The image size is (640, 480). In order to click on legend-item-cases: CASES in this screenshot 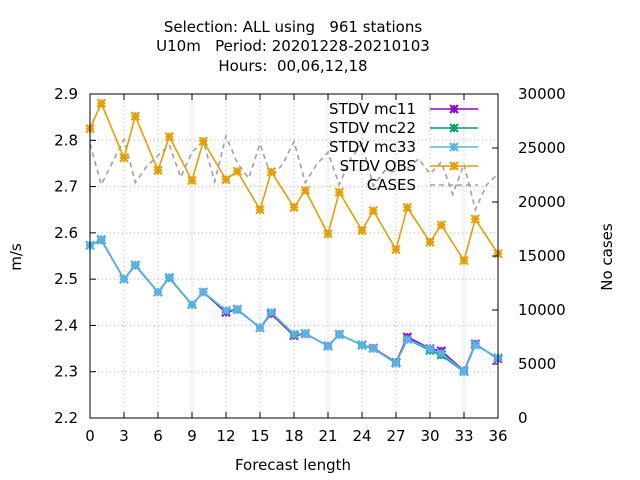, I will do `click(422, 185)`.